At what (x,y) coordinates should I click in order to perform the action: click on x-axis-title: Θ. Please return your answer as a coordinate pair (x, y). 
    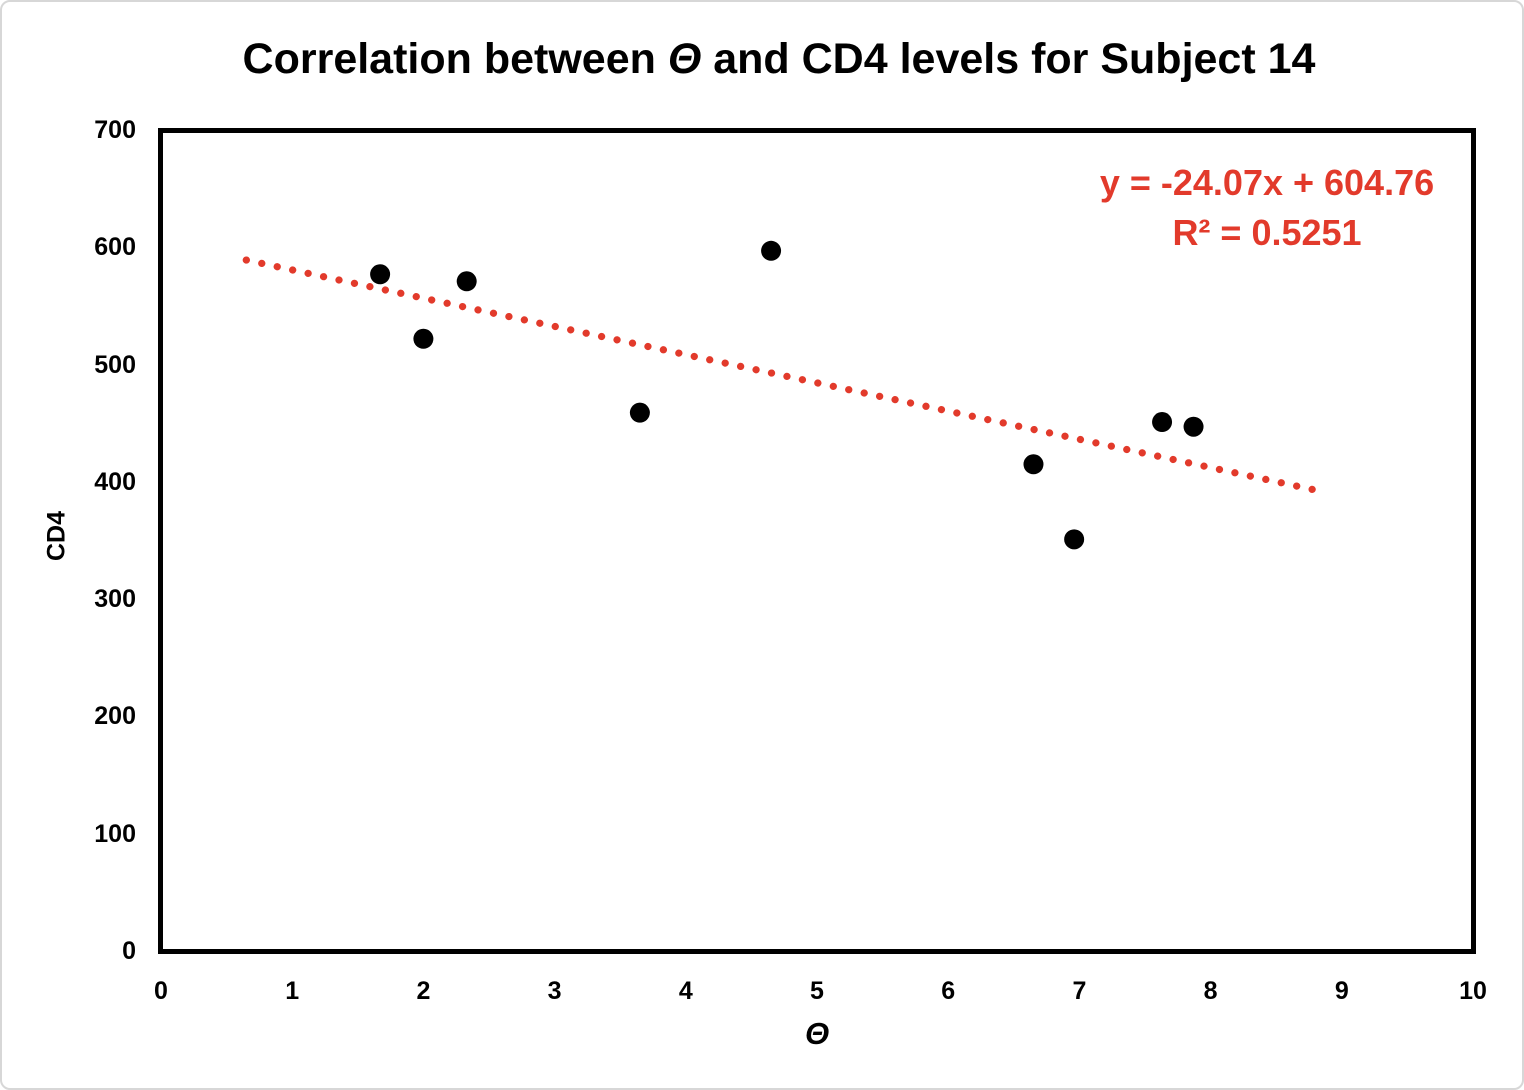
    Looking at the image, I should click on (817, 1033).